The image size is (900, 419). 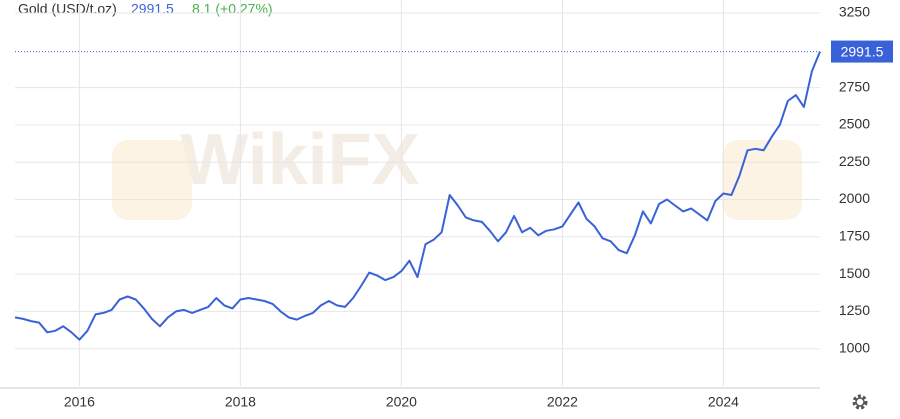 What do you see at coordinates (854, 236) in the screenshot?
I see `y-tick-label: 1750` at bounding box center [854, 236].